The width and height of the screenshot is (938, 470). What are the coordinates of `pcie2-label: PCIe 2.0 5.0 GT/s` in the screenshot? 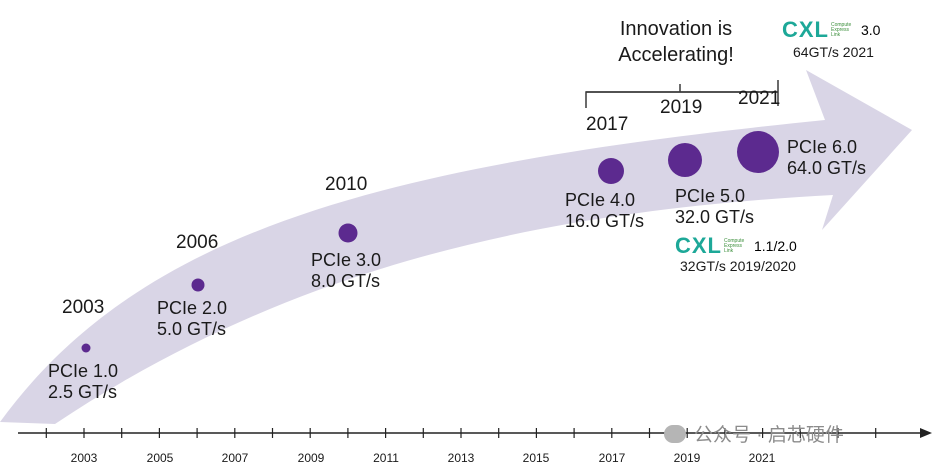 It's located at (192, 319).